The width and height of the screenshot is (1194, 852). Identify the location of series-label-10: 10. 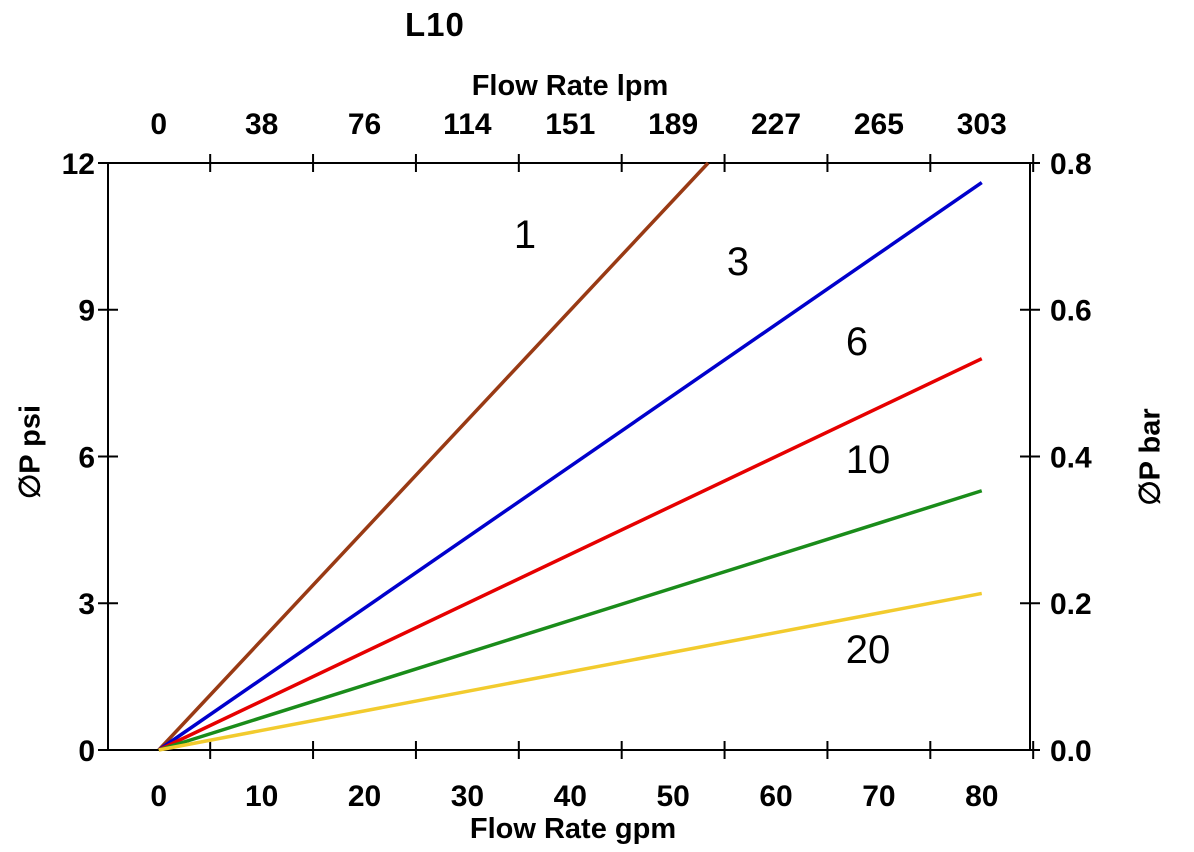
(868, 460).